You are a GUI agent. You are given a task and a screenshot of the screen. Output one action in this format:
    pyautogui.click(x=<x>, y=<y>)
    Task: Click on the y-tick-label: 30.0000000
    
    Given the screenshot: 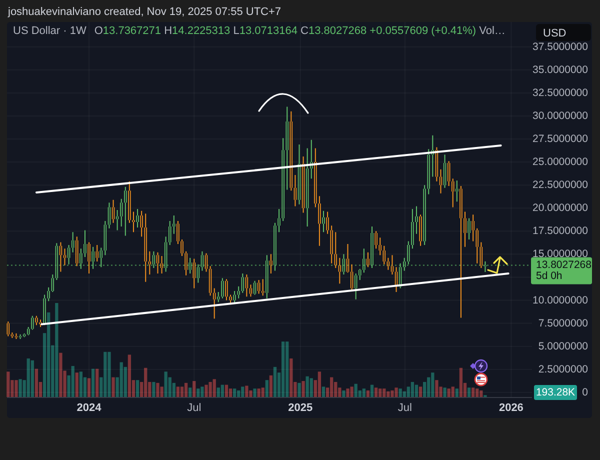 What is the action you would take?
    pyautogui.click(x=560, y=116)
    